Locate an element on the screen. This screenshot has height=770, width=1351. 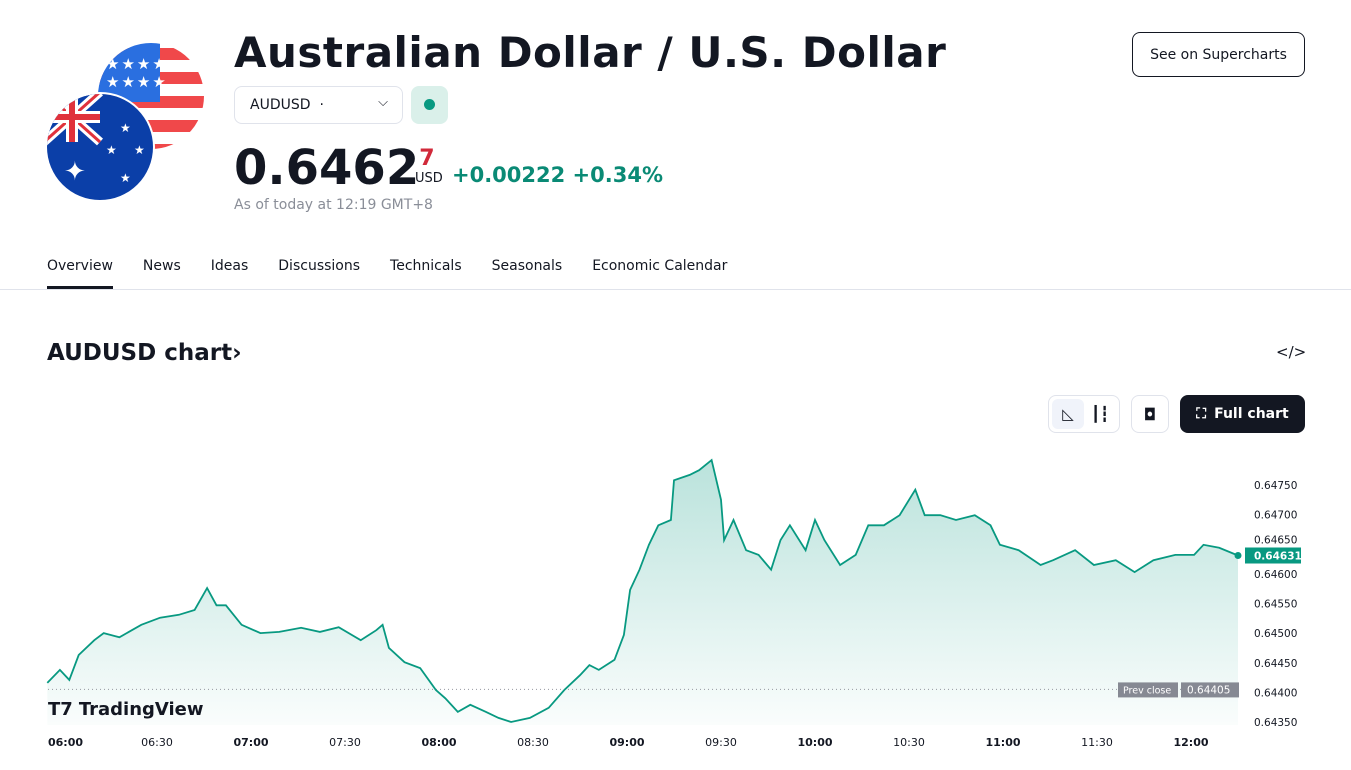
prev-close-value: 0.64405 is located at coordinates (1208, 690).